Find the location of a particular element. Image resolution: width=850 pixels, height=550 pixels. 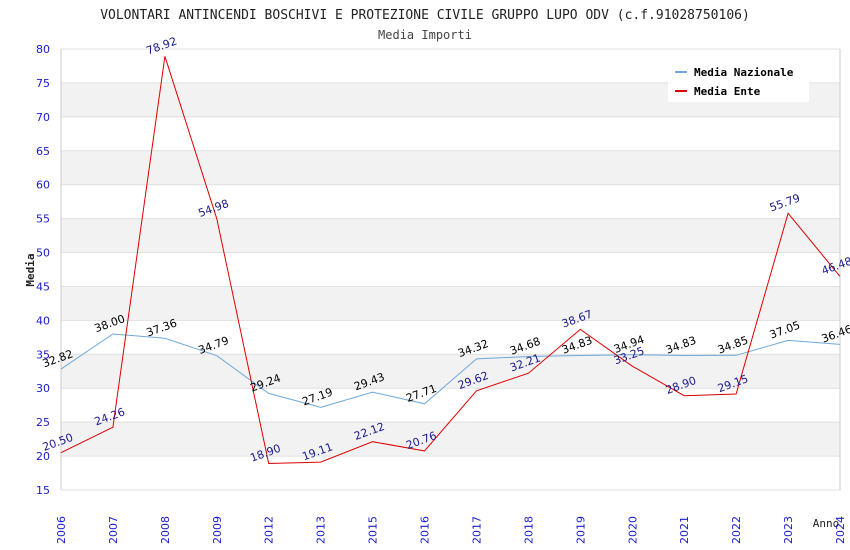

x-tick-label: 2017 is located at coordinates (476, 530).